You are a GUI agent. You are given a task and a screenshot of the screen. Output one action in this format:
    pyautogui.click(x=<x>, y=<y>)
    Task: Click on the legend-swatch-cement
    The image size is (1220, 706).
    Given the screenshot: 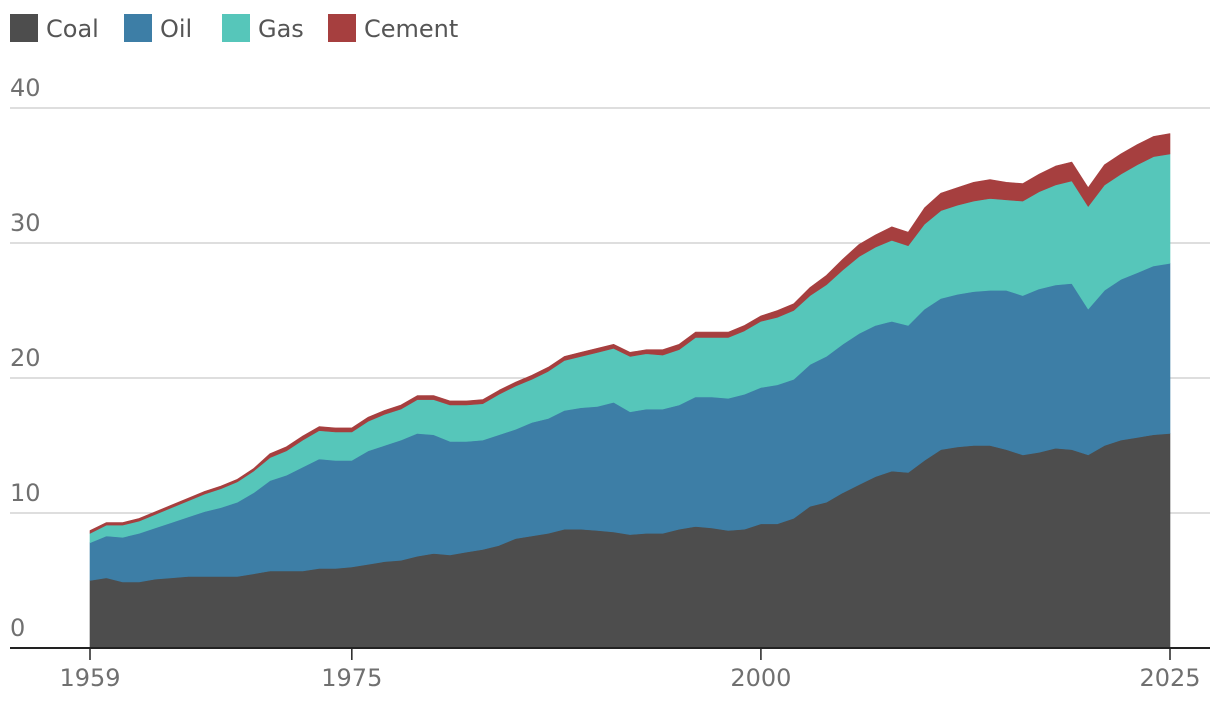 What is the action you would take?
    pyautogui.click(x=342, y=28)
    